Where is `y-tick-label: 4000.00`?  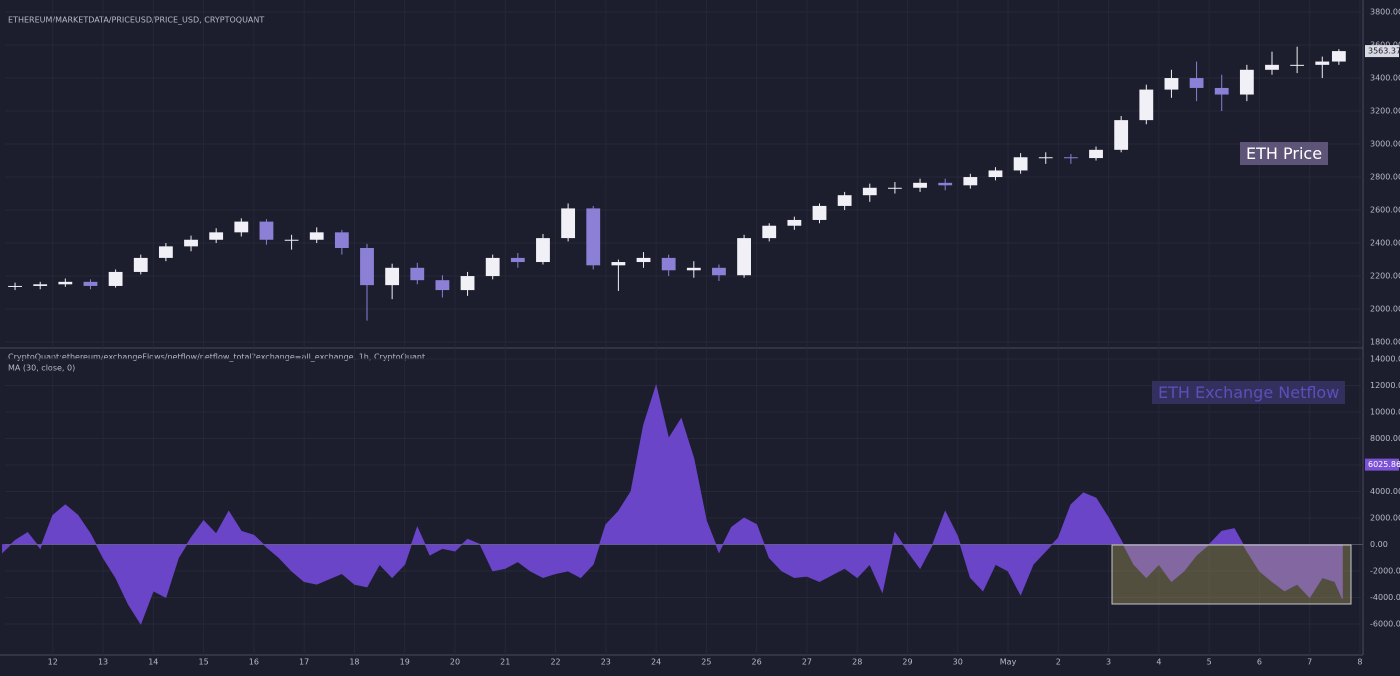
y-tick-label: 4000.00 is located at coordinates (1385, 491).